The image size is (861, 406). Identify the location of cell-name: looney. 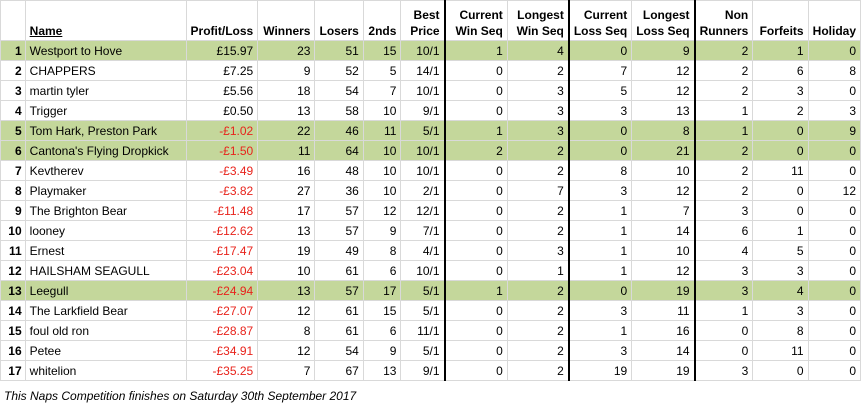
(105, 230).